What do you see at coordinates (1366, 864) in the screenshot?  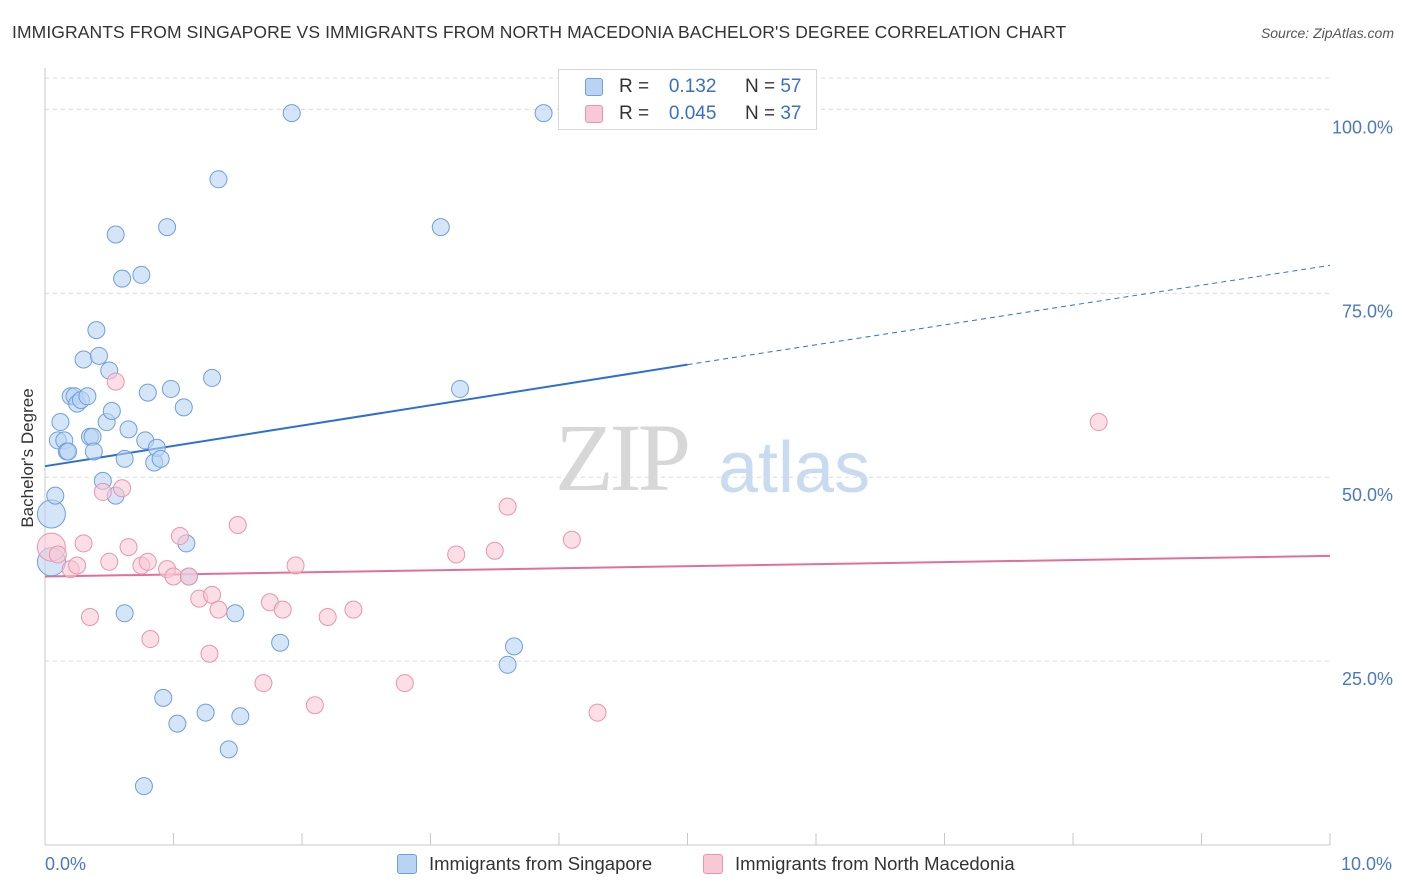 I see `x-tick-label-max: 10.0%` at bounding box center [1366, 864].